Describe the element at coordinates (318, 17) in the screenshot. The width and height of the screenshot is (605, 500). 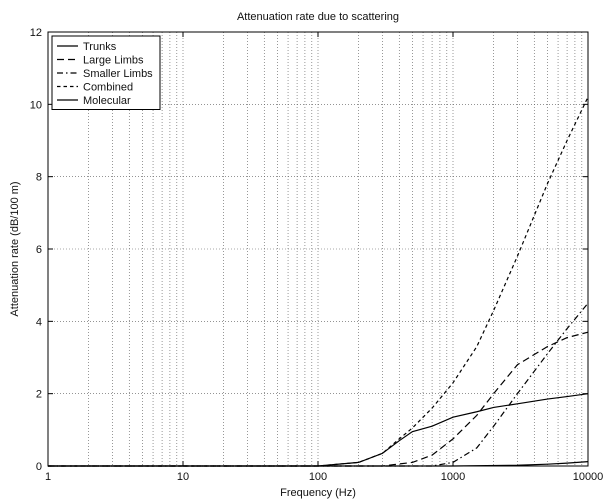
I see `chart-title: Attenuation rate due to scattering` at that location.